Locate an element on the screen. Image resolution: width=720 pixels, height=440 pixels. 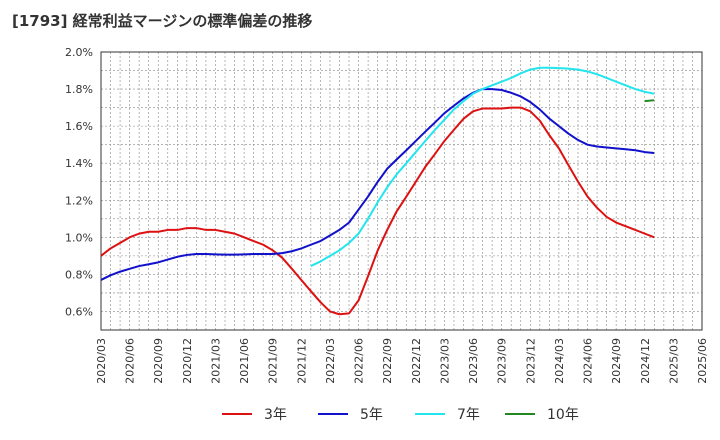
legend: 3年 5年 7年 10年 is located at coordinates (400, 415).